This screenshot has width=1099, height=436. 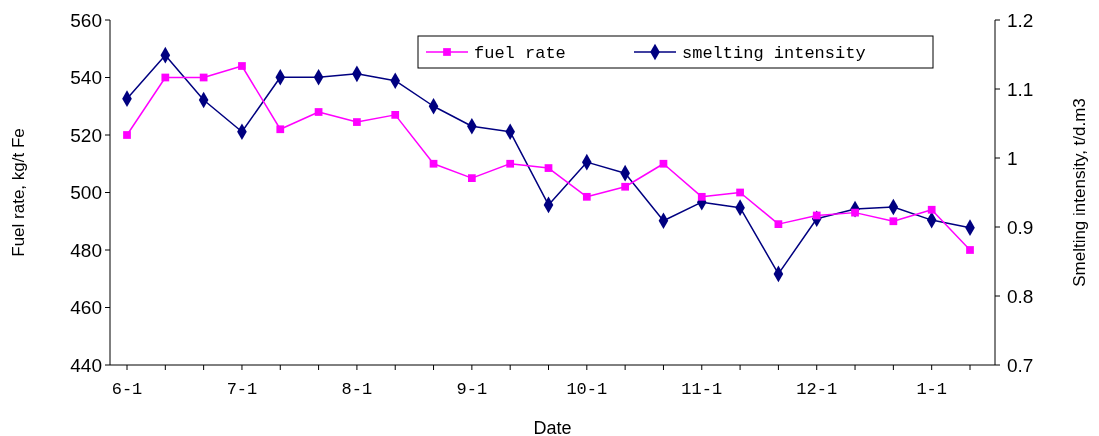 What do you see at coordinates (86, 193) in the screenshot?
I see `y-tick-label: 500` at bounding box center [86, 193].